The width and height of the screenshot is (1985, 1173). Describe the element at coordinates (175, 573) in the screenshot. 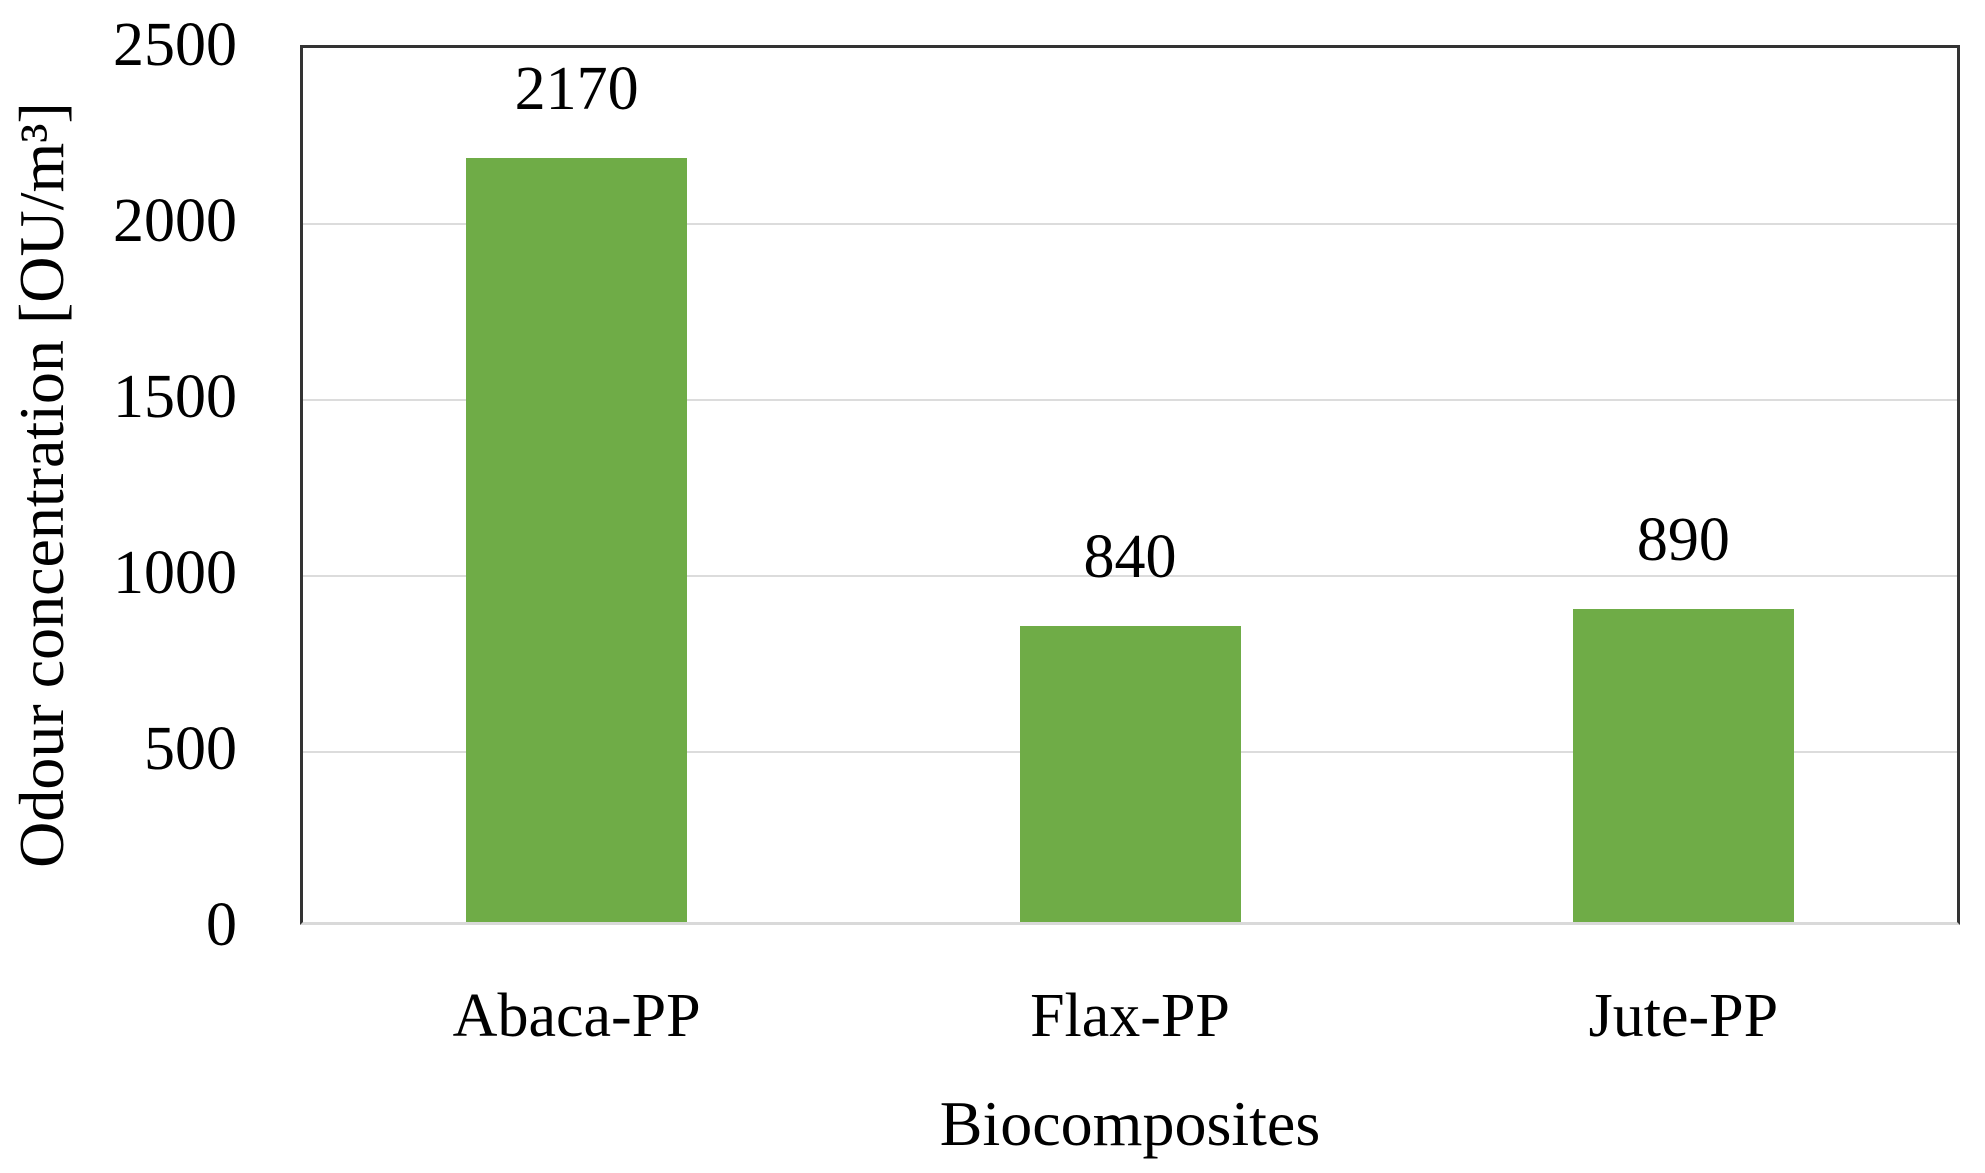

I see `y-tick-label: 1000` at that location.